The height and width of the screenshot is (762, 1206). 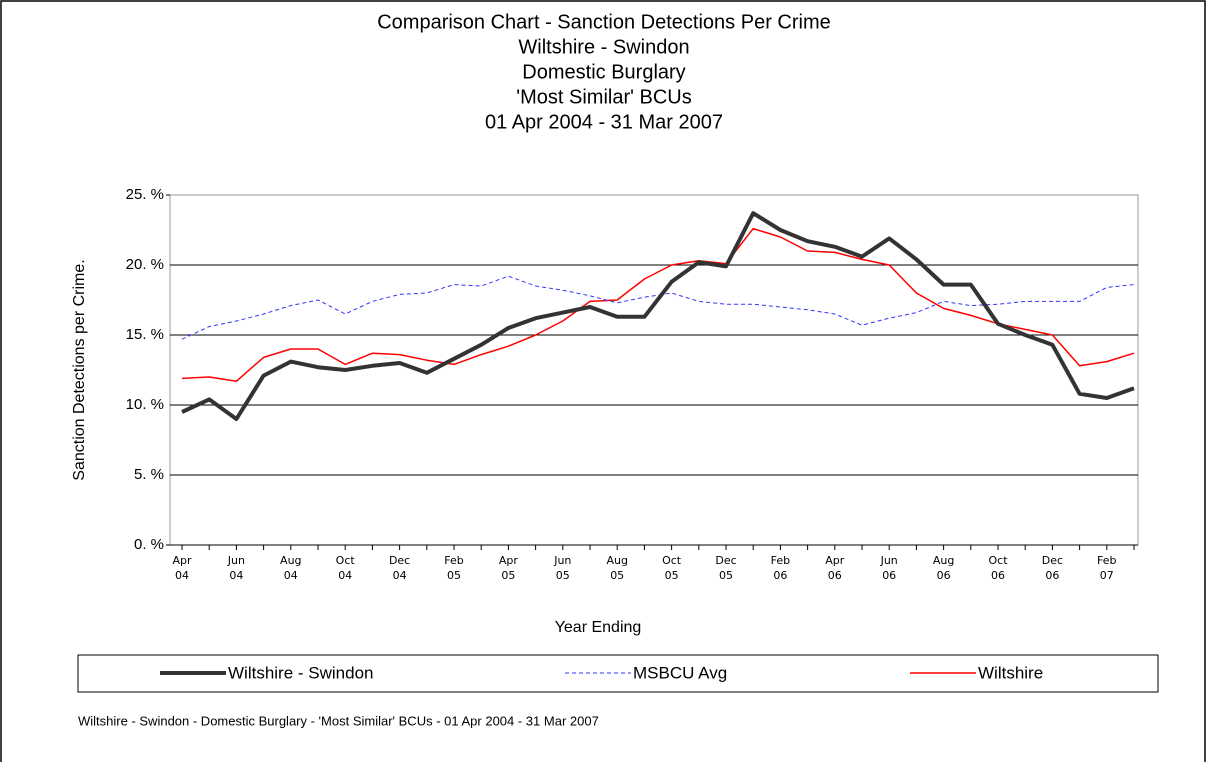 What do you see at coordinates (725, 568) in the screenshot?
I see `x-tick-label: Dec 05` at bounding box center [725, 568].